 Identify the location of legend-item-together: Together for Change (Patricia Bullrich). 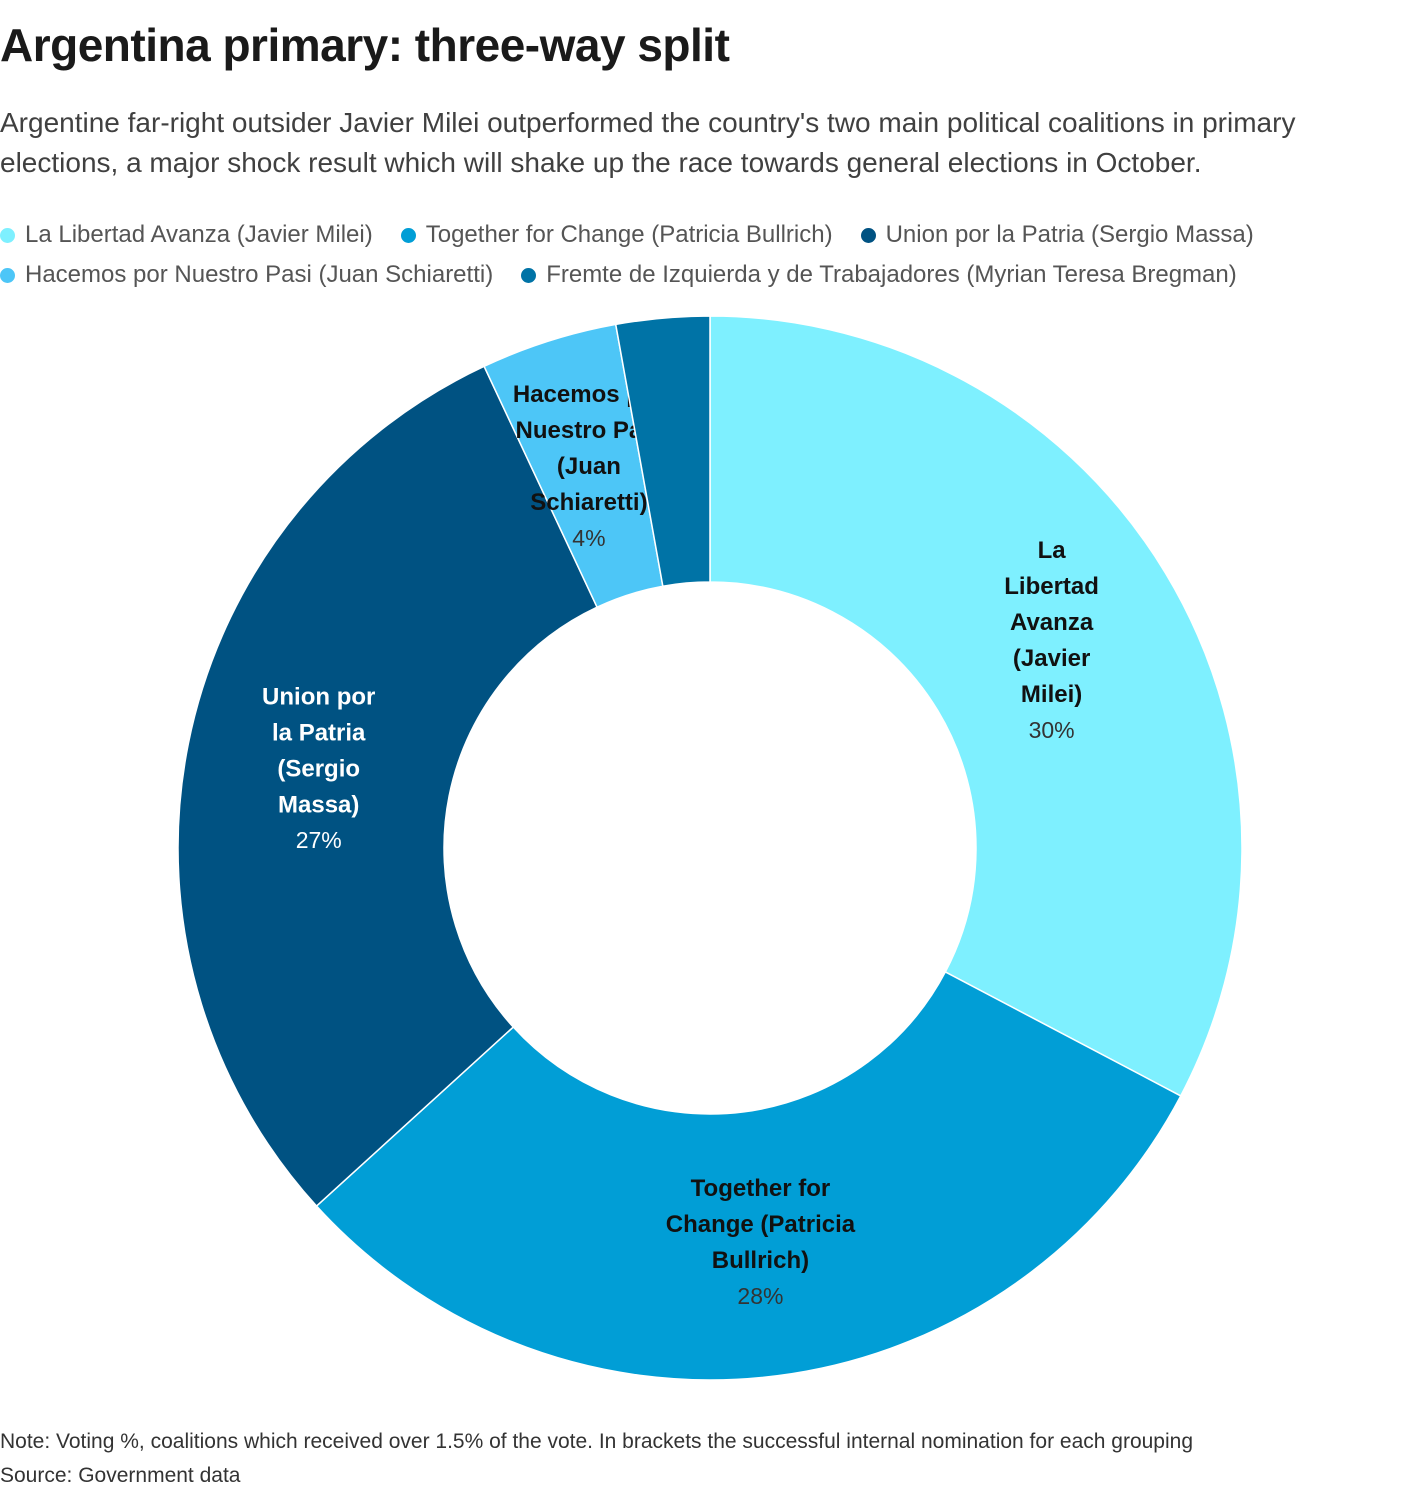
(616, 235).